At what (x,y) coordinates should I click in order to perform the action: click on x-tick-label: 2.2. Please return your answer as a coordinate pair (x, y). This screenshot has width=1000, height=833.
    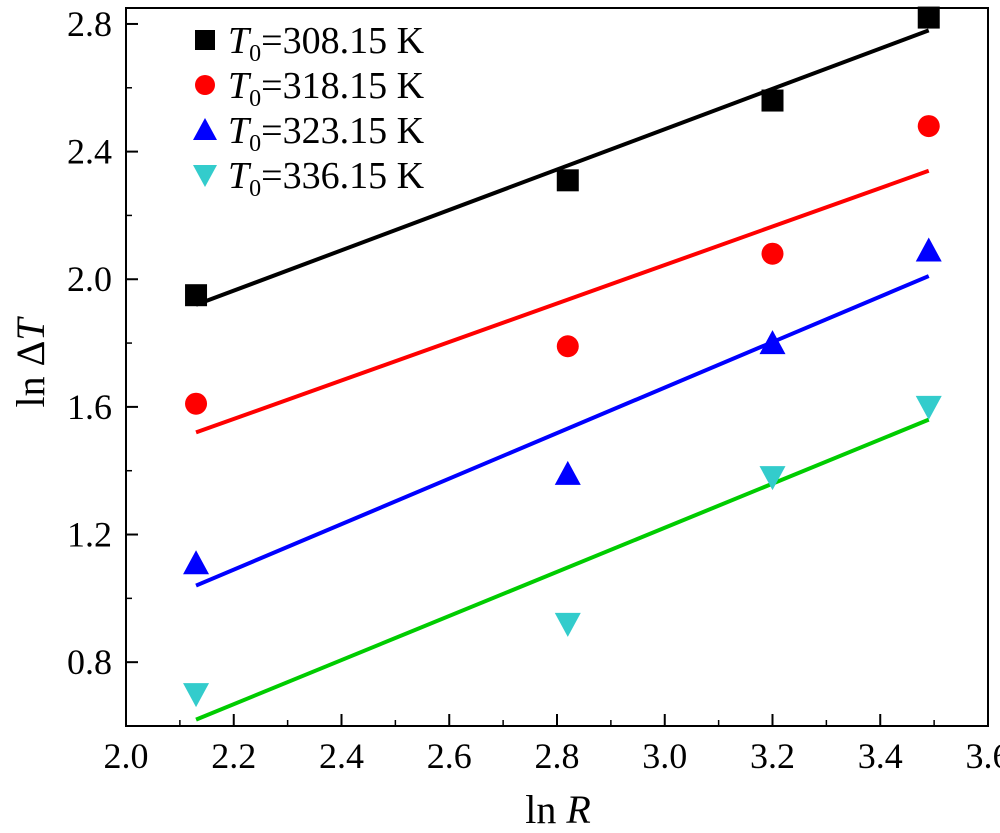
    Looking at the image, I should click on (233, 756).